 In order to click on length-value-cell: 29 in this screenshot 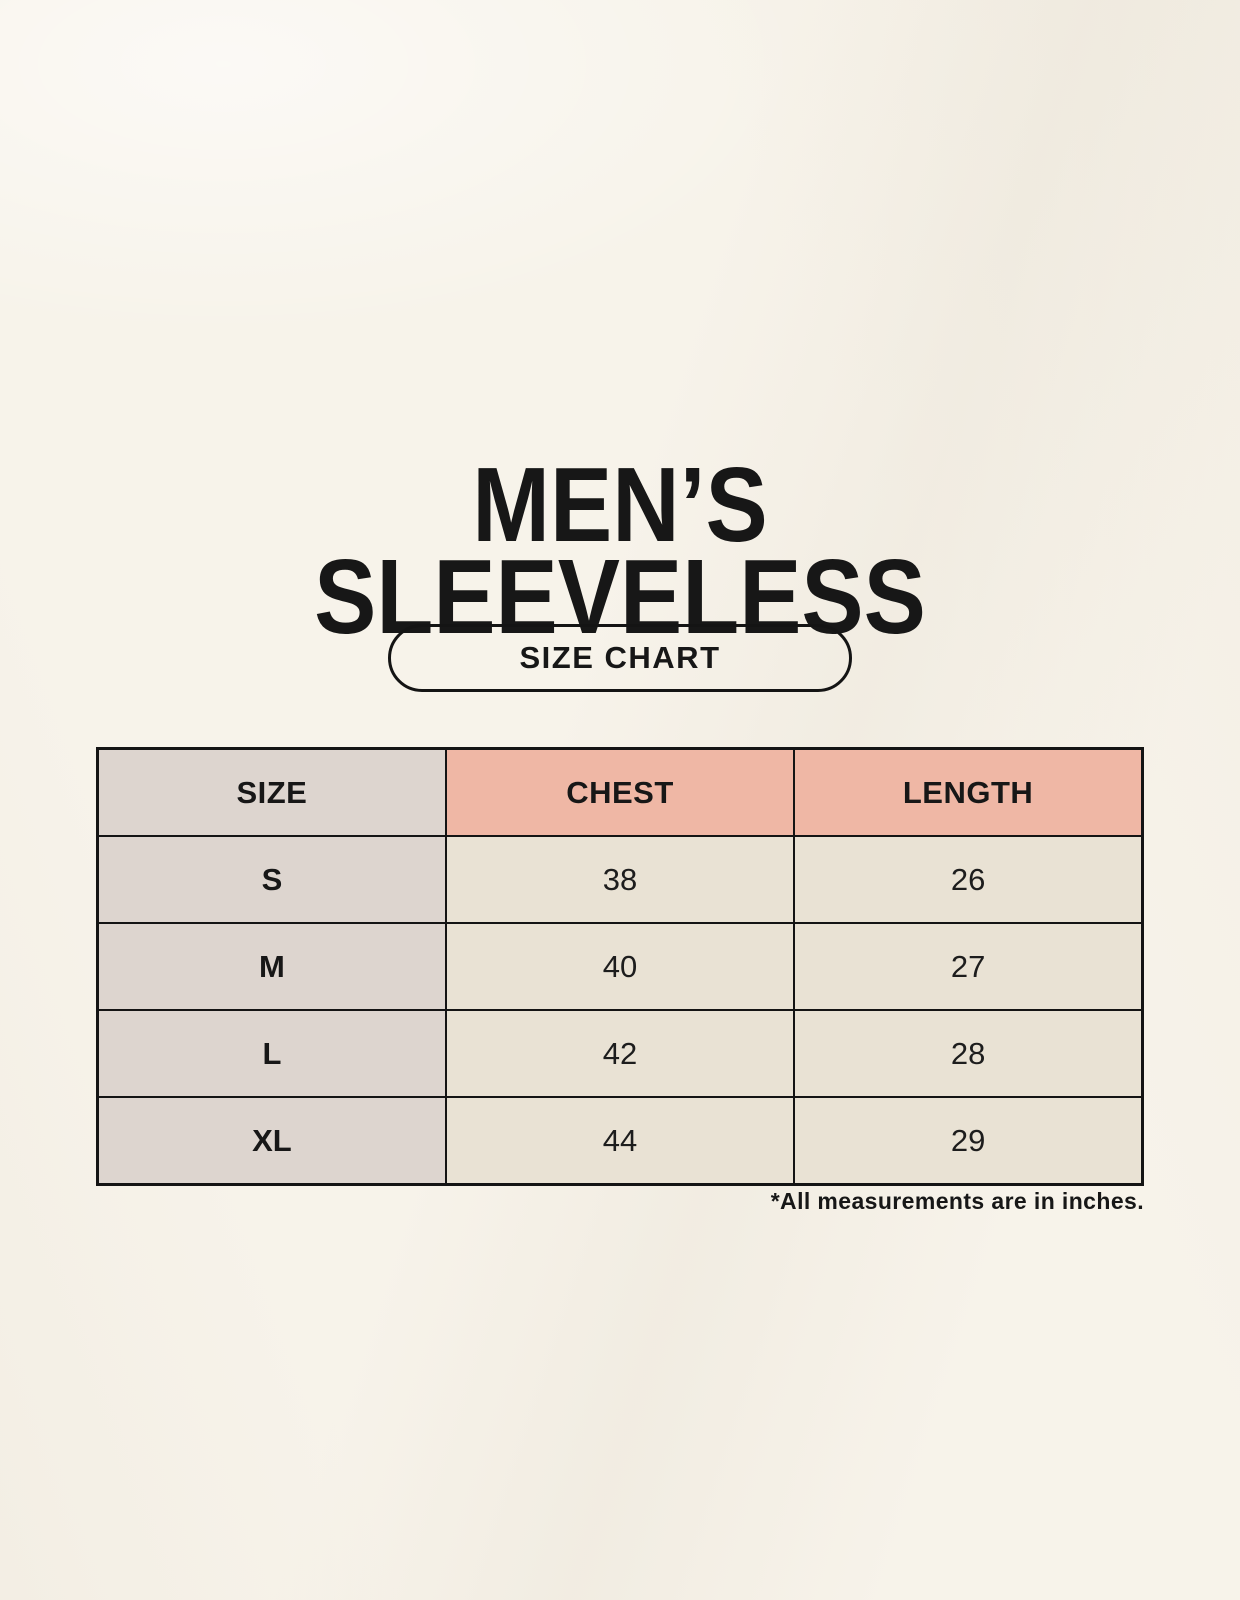, I will do `click(968, 1141)`.